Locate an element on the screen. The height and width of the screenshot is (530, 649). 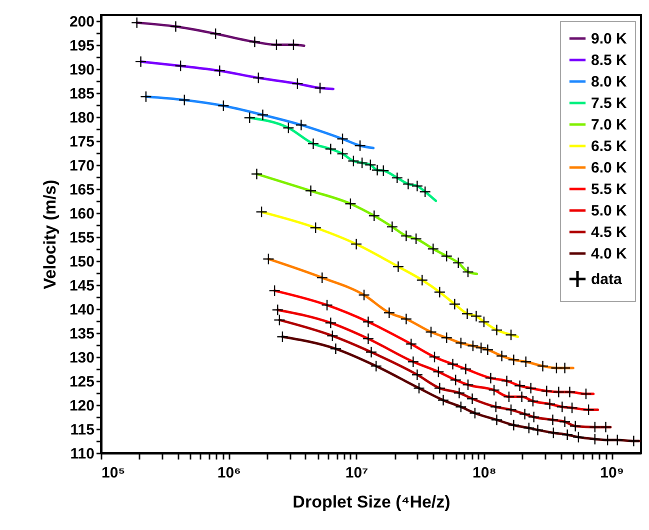
y-tick-label: 185 is located at coordinates (81, 93).